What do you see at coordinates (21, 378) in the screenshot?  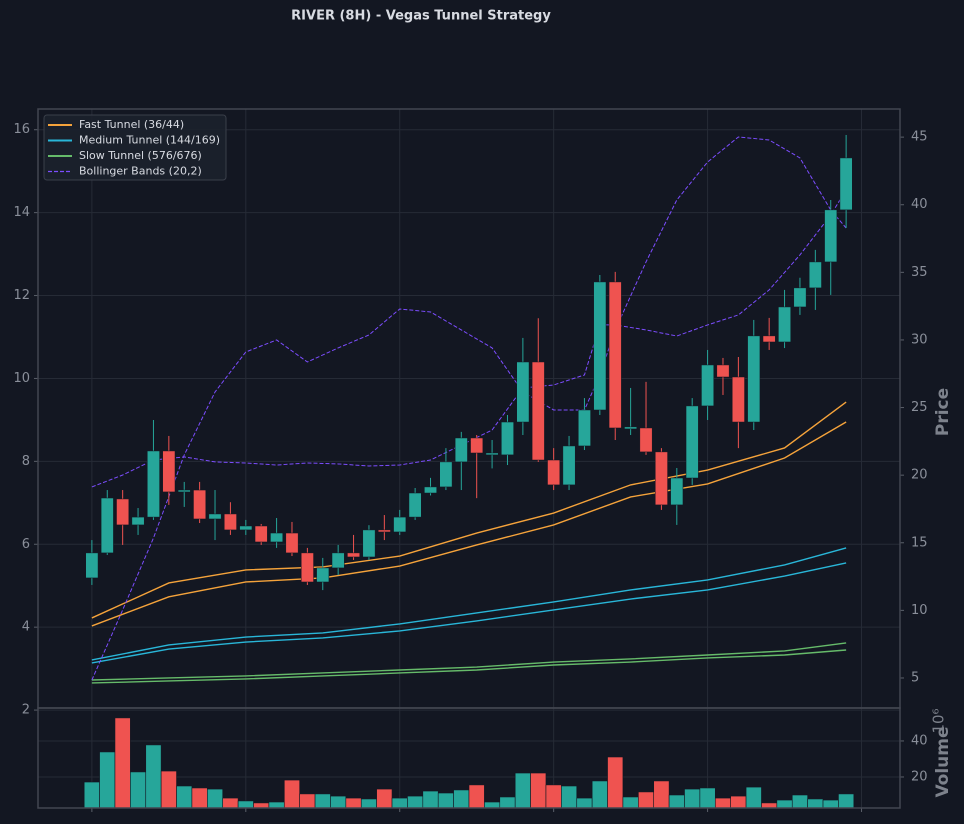 I see `y-tick-label: 10` at bounding box center [21, 378].